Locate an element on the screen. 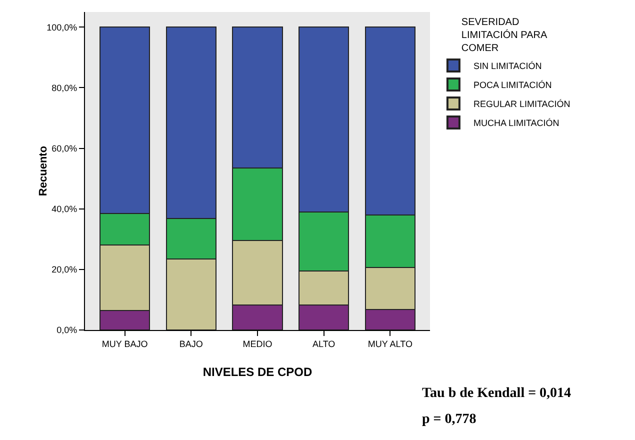 Image resolution: width=635 pixels, height=440 pixels. y-tick-label: 20,0% is located at coordinates (65, 269).